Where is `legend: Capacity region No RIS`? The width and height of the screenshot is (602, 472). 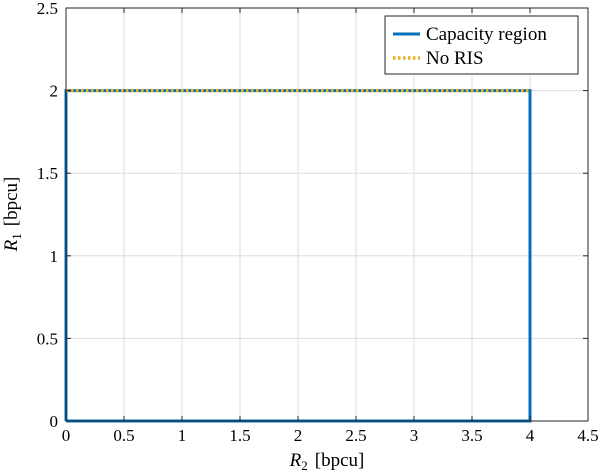 legend: Capacity region No RIS is located at coordinates (481, 45).